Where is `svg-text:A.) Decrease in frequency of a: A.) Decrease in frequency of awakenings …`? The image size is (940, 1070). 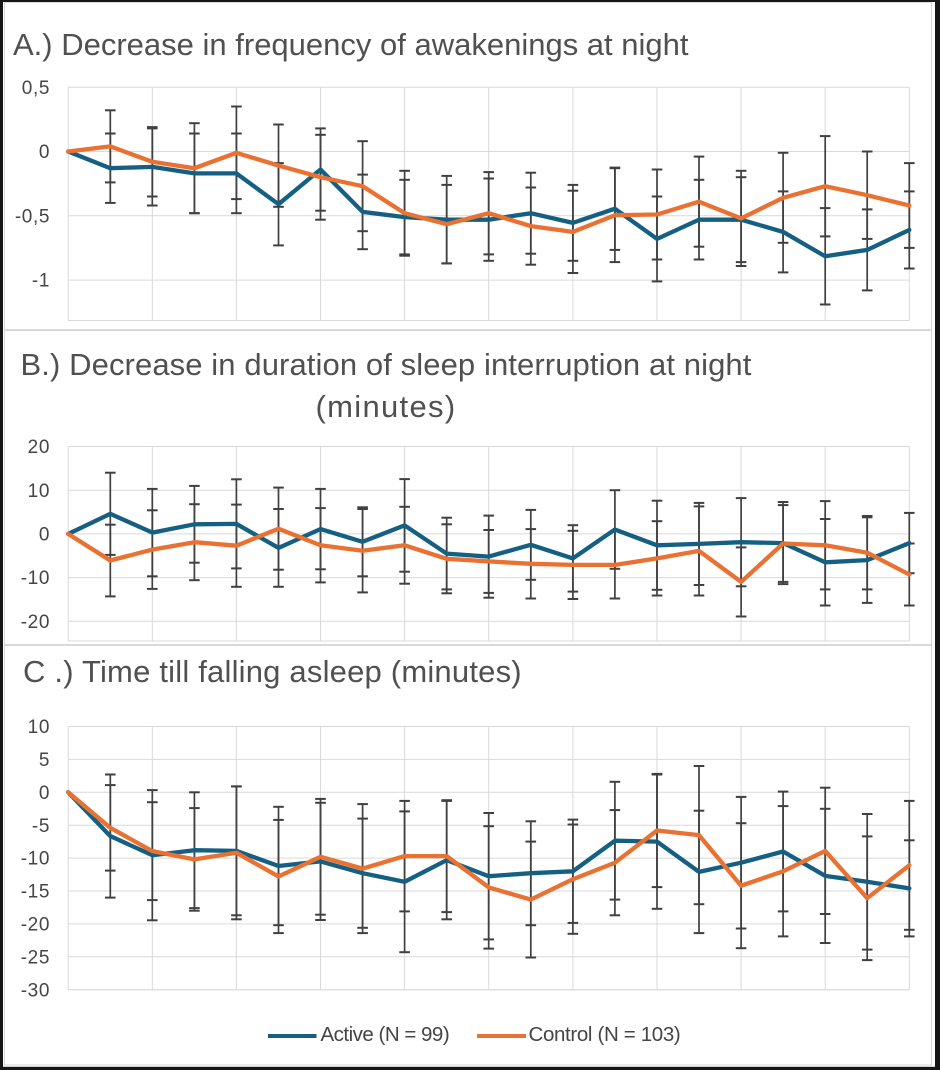 svg-text:A.) Decrease in frequency of a: A.) Decrease in frequency of awakenings … is located at coordinates (351, 44).